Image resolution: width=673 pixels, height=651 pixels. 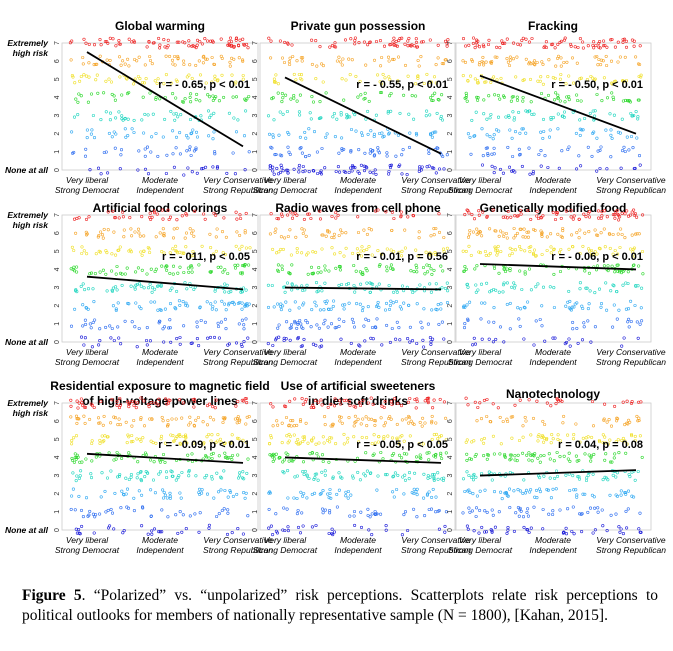 What do you see at coordinates (237, 540) in the screenshot?
I see `x-tick-label: Very Conservative` at bounding box center [237, 540].